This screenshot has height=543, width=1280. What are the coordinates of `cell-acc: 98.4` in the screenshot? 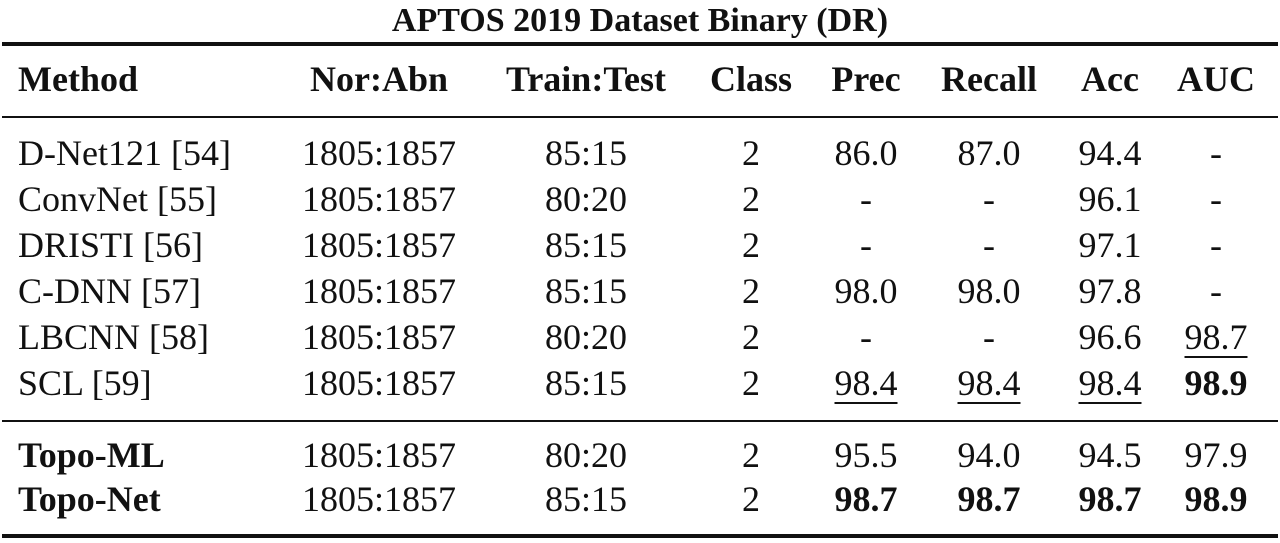 It's located at (1110, 383).